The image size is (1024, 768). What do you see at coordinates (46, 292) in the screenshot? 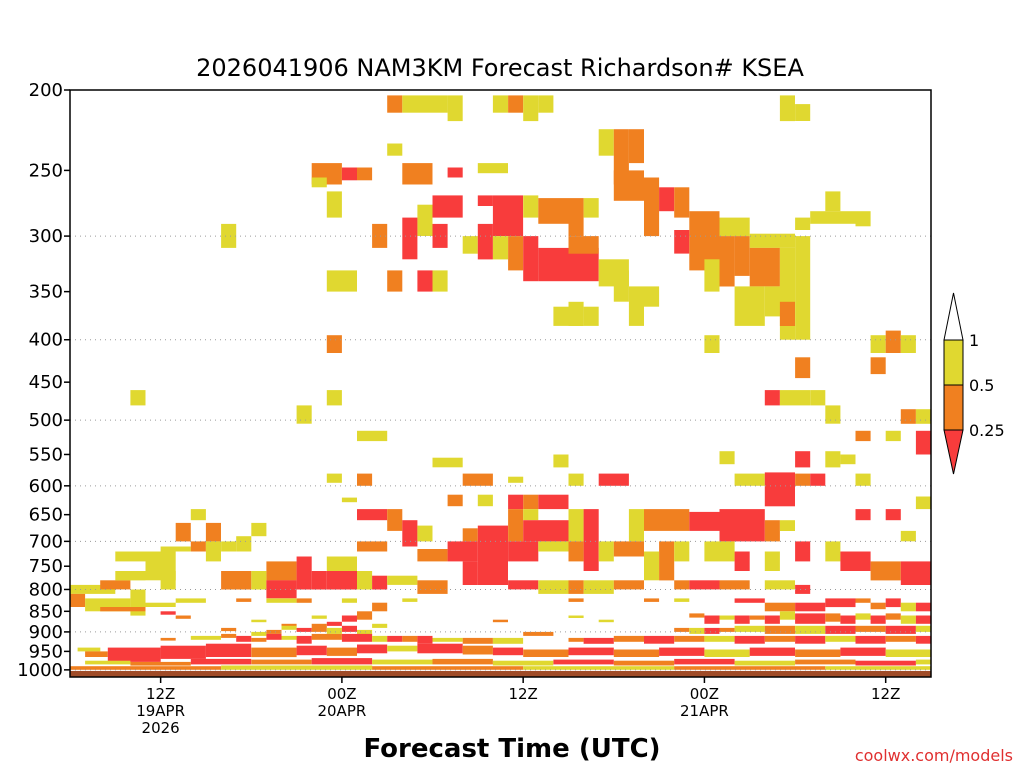
I see `y-tick-label: 350` at bounding box center [46, 292].